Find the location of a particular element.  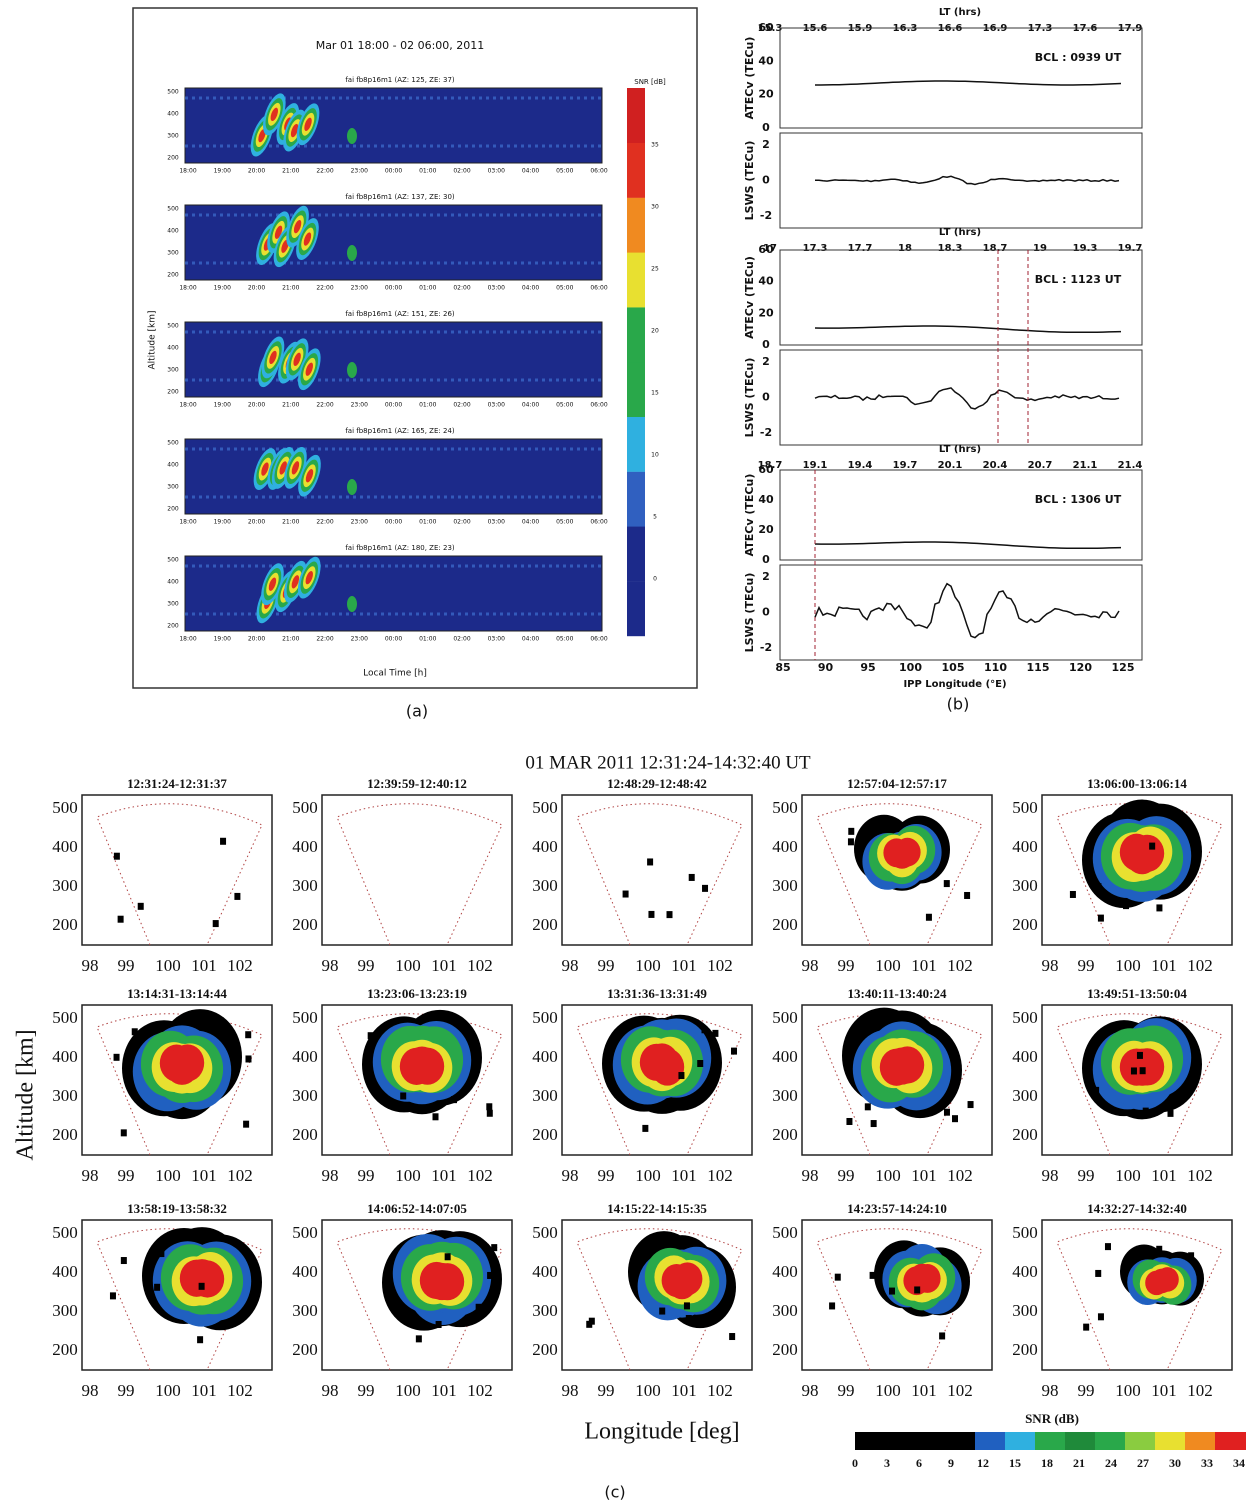

subplot-label: fai fb8p16m1 (AZ: 137, ZE: 30) is located at coordinates (400, 197).